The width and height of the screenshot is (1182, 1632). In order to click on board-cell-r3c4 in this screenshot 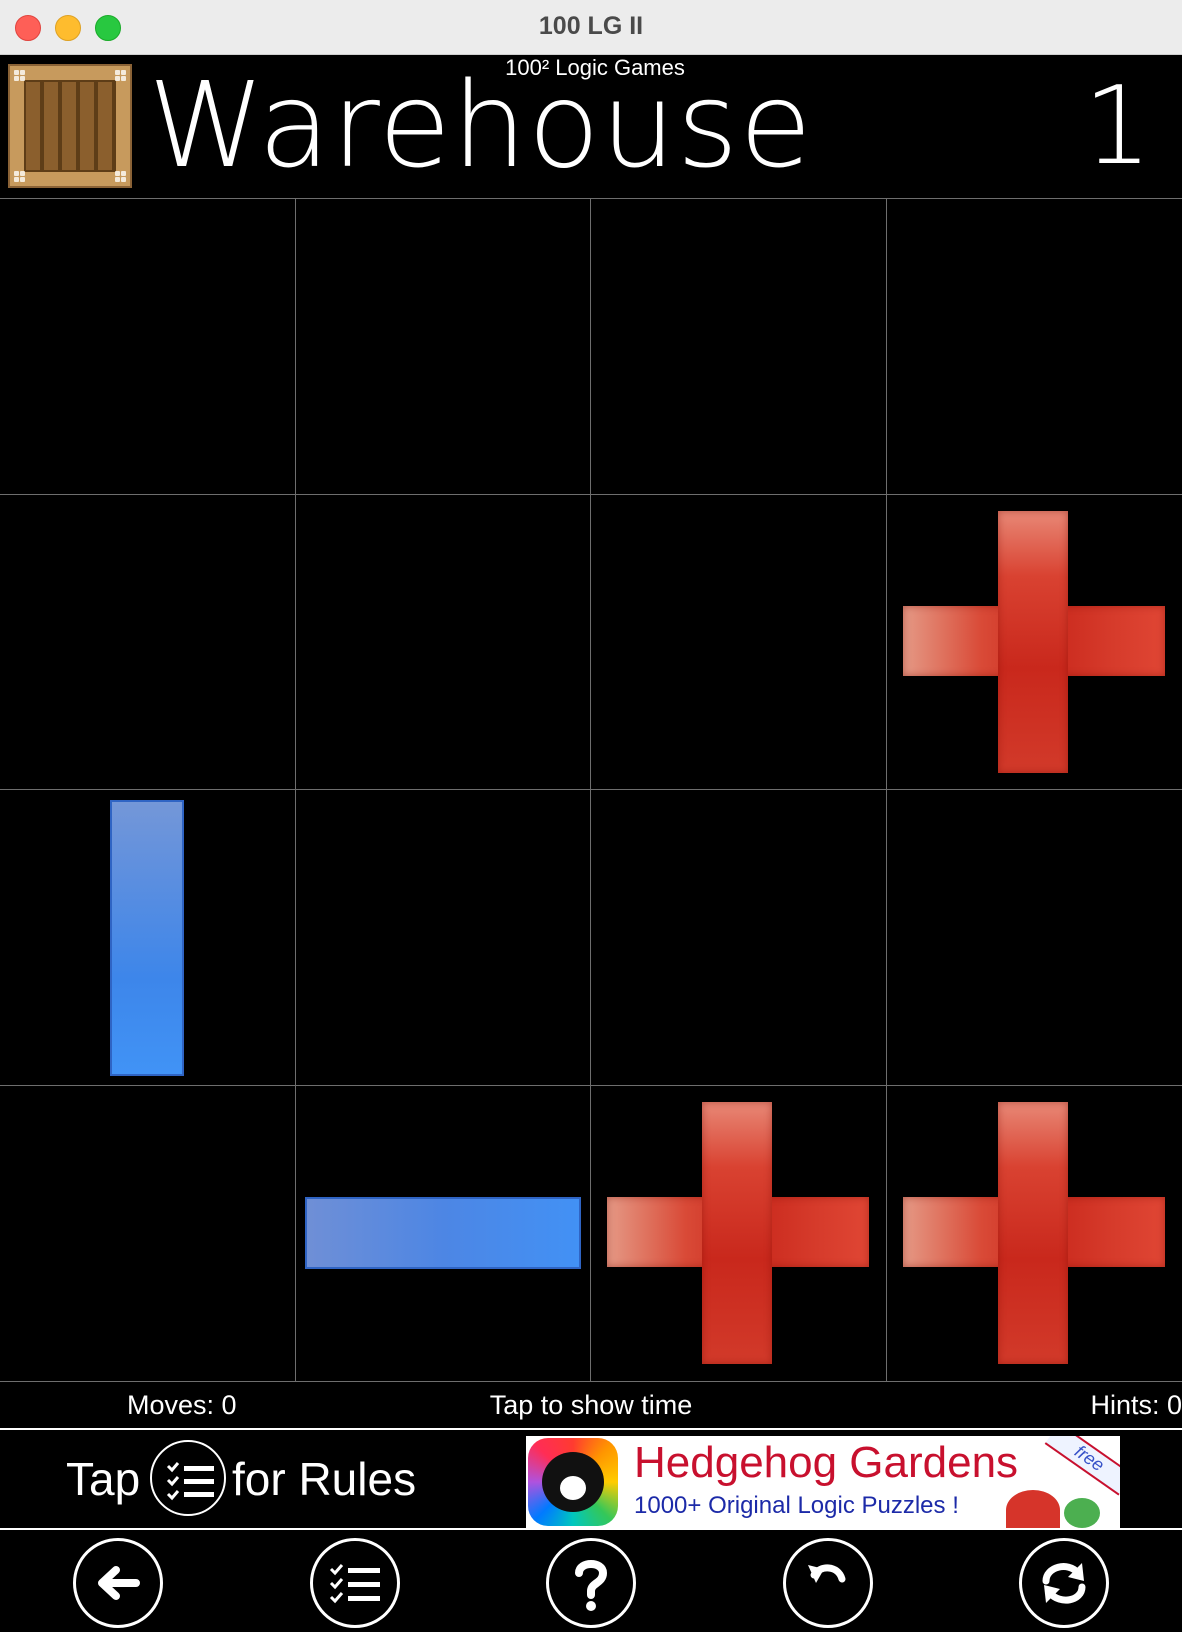, I will do `click(1034, 938)`.